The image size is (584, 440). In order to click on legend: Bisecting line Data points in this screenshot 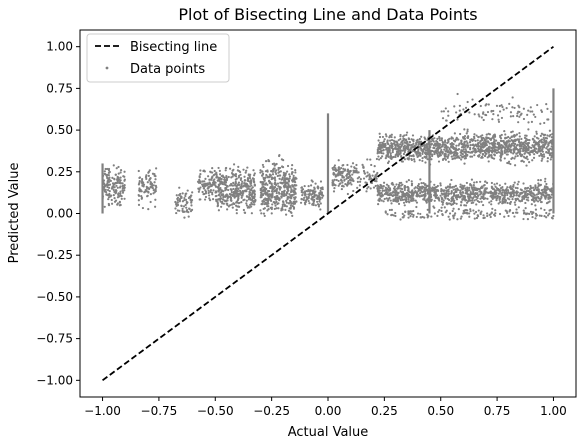, I will do `click(158, 58)`.